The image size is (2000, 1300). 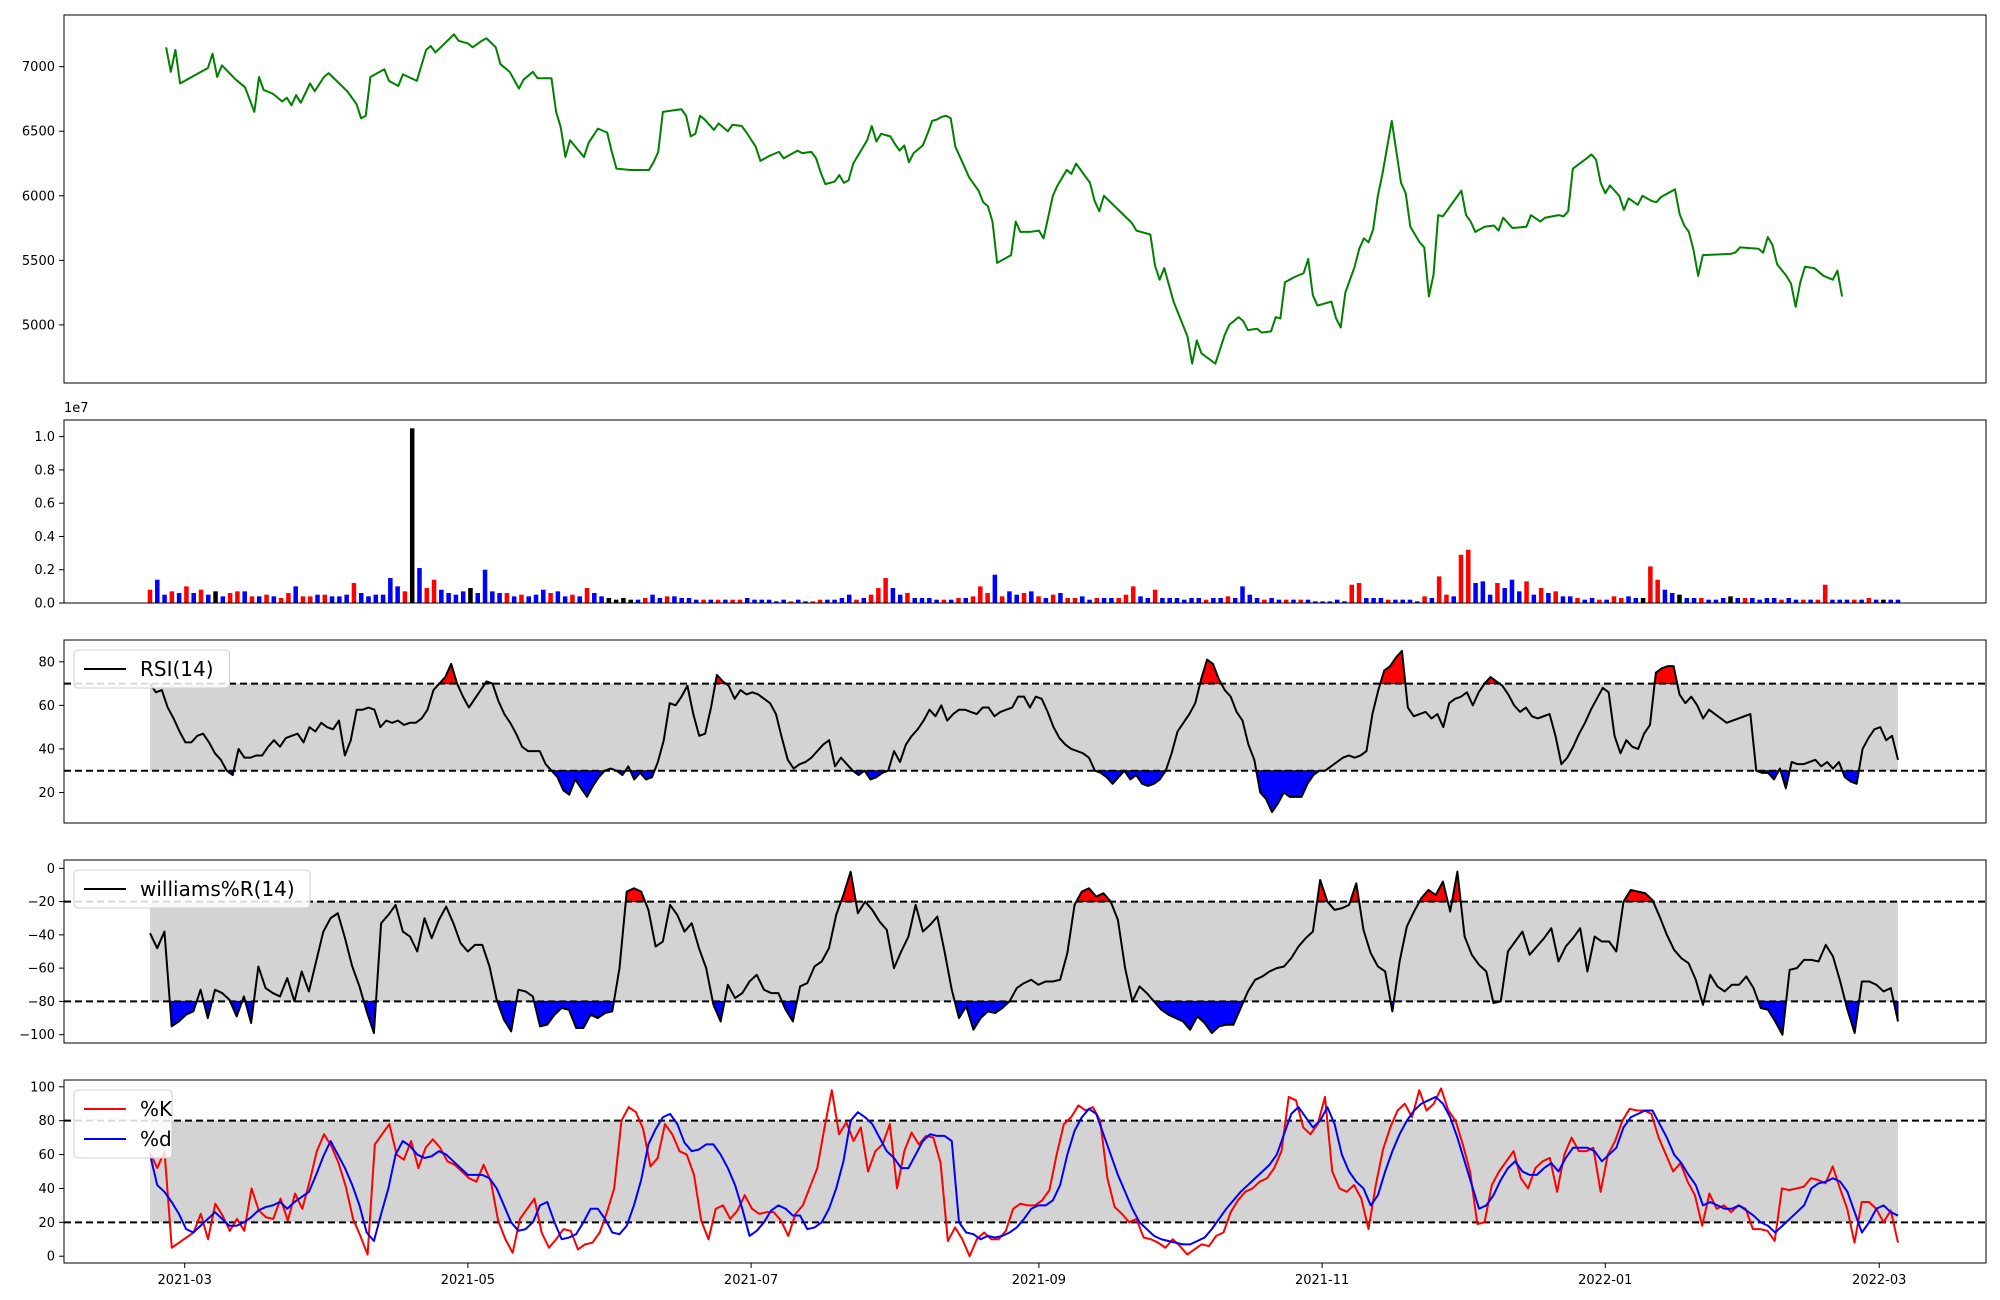 I want to click on stochastic-panel-y-tick-label: 80, so click(x=46, y=1121).